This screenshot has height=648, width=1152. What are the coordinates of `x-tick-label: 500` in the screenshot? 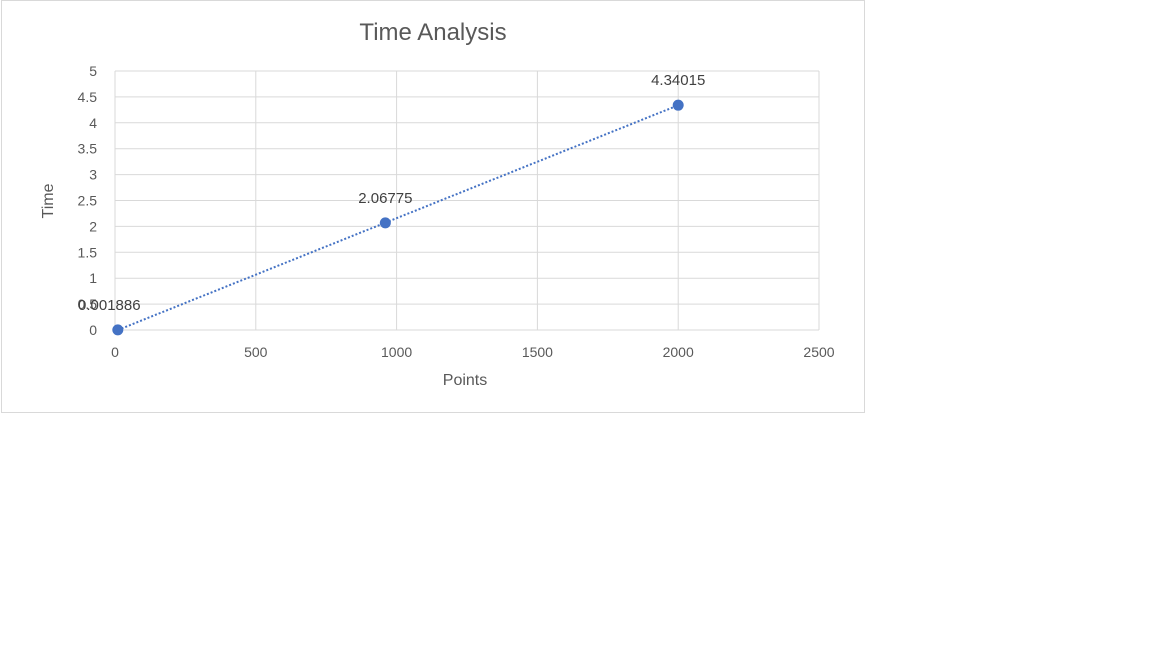 It's located at (256, 352).